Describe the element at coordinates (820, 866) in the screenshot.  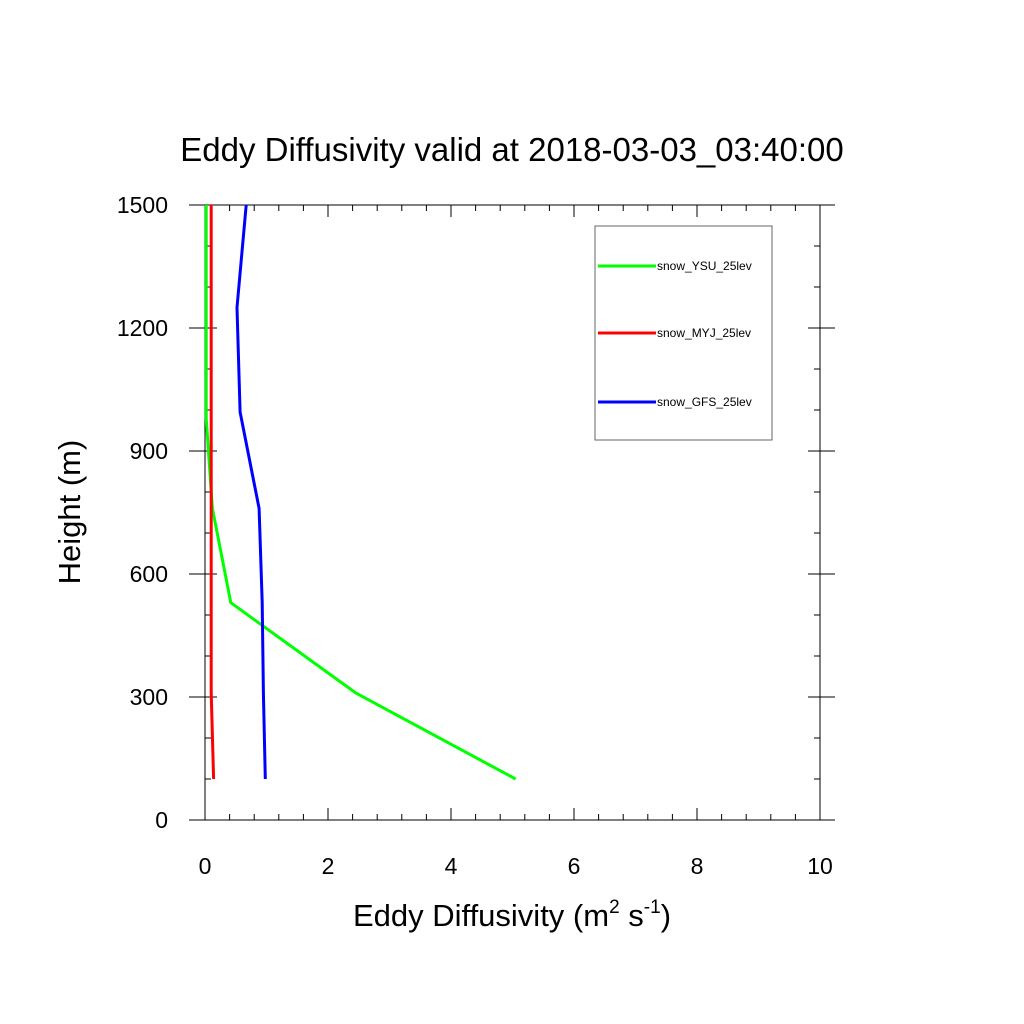
I see `x-tick-label: 10` at that location.